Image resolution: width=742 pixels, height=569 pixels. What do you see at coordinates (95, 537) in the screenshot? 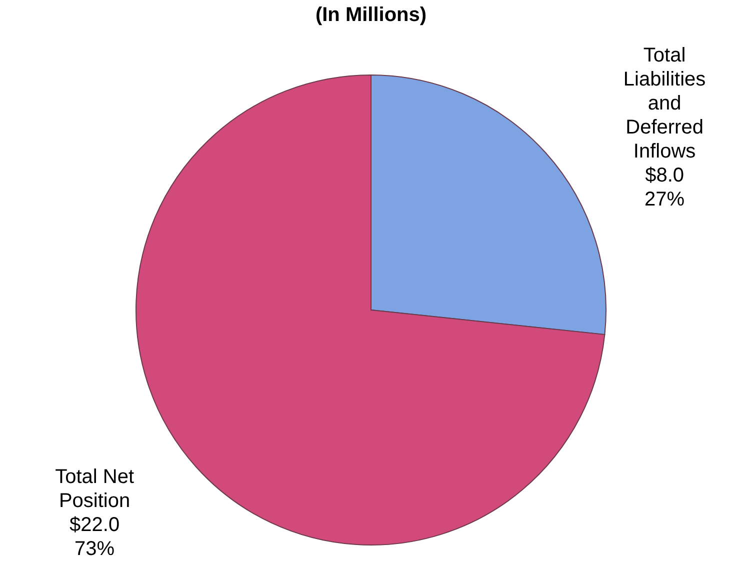
I see `data-label: $22.0 73%` at bounding box center [95, 537].